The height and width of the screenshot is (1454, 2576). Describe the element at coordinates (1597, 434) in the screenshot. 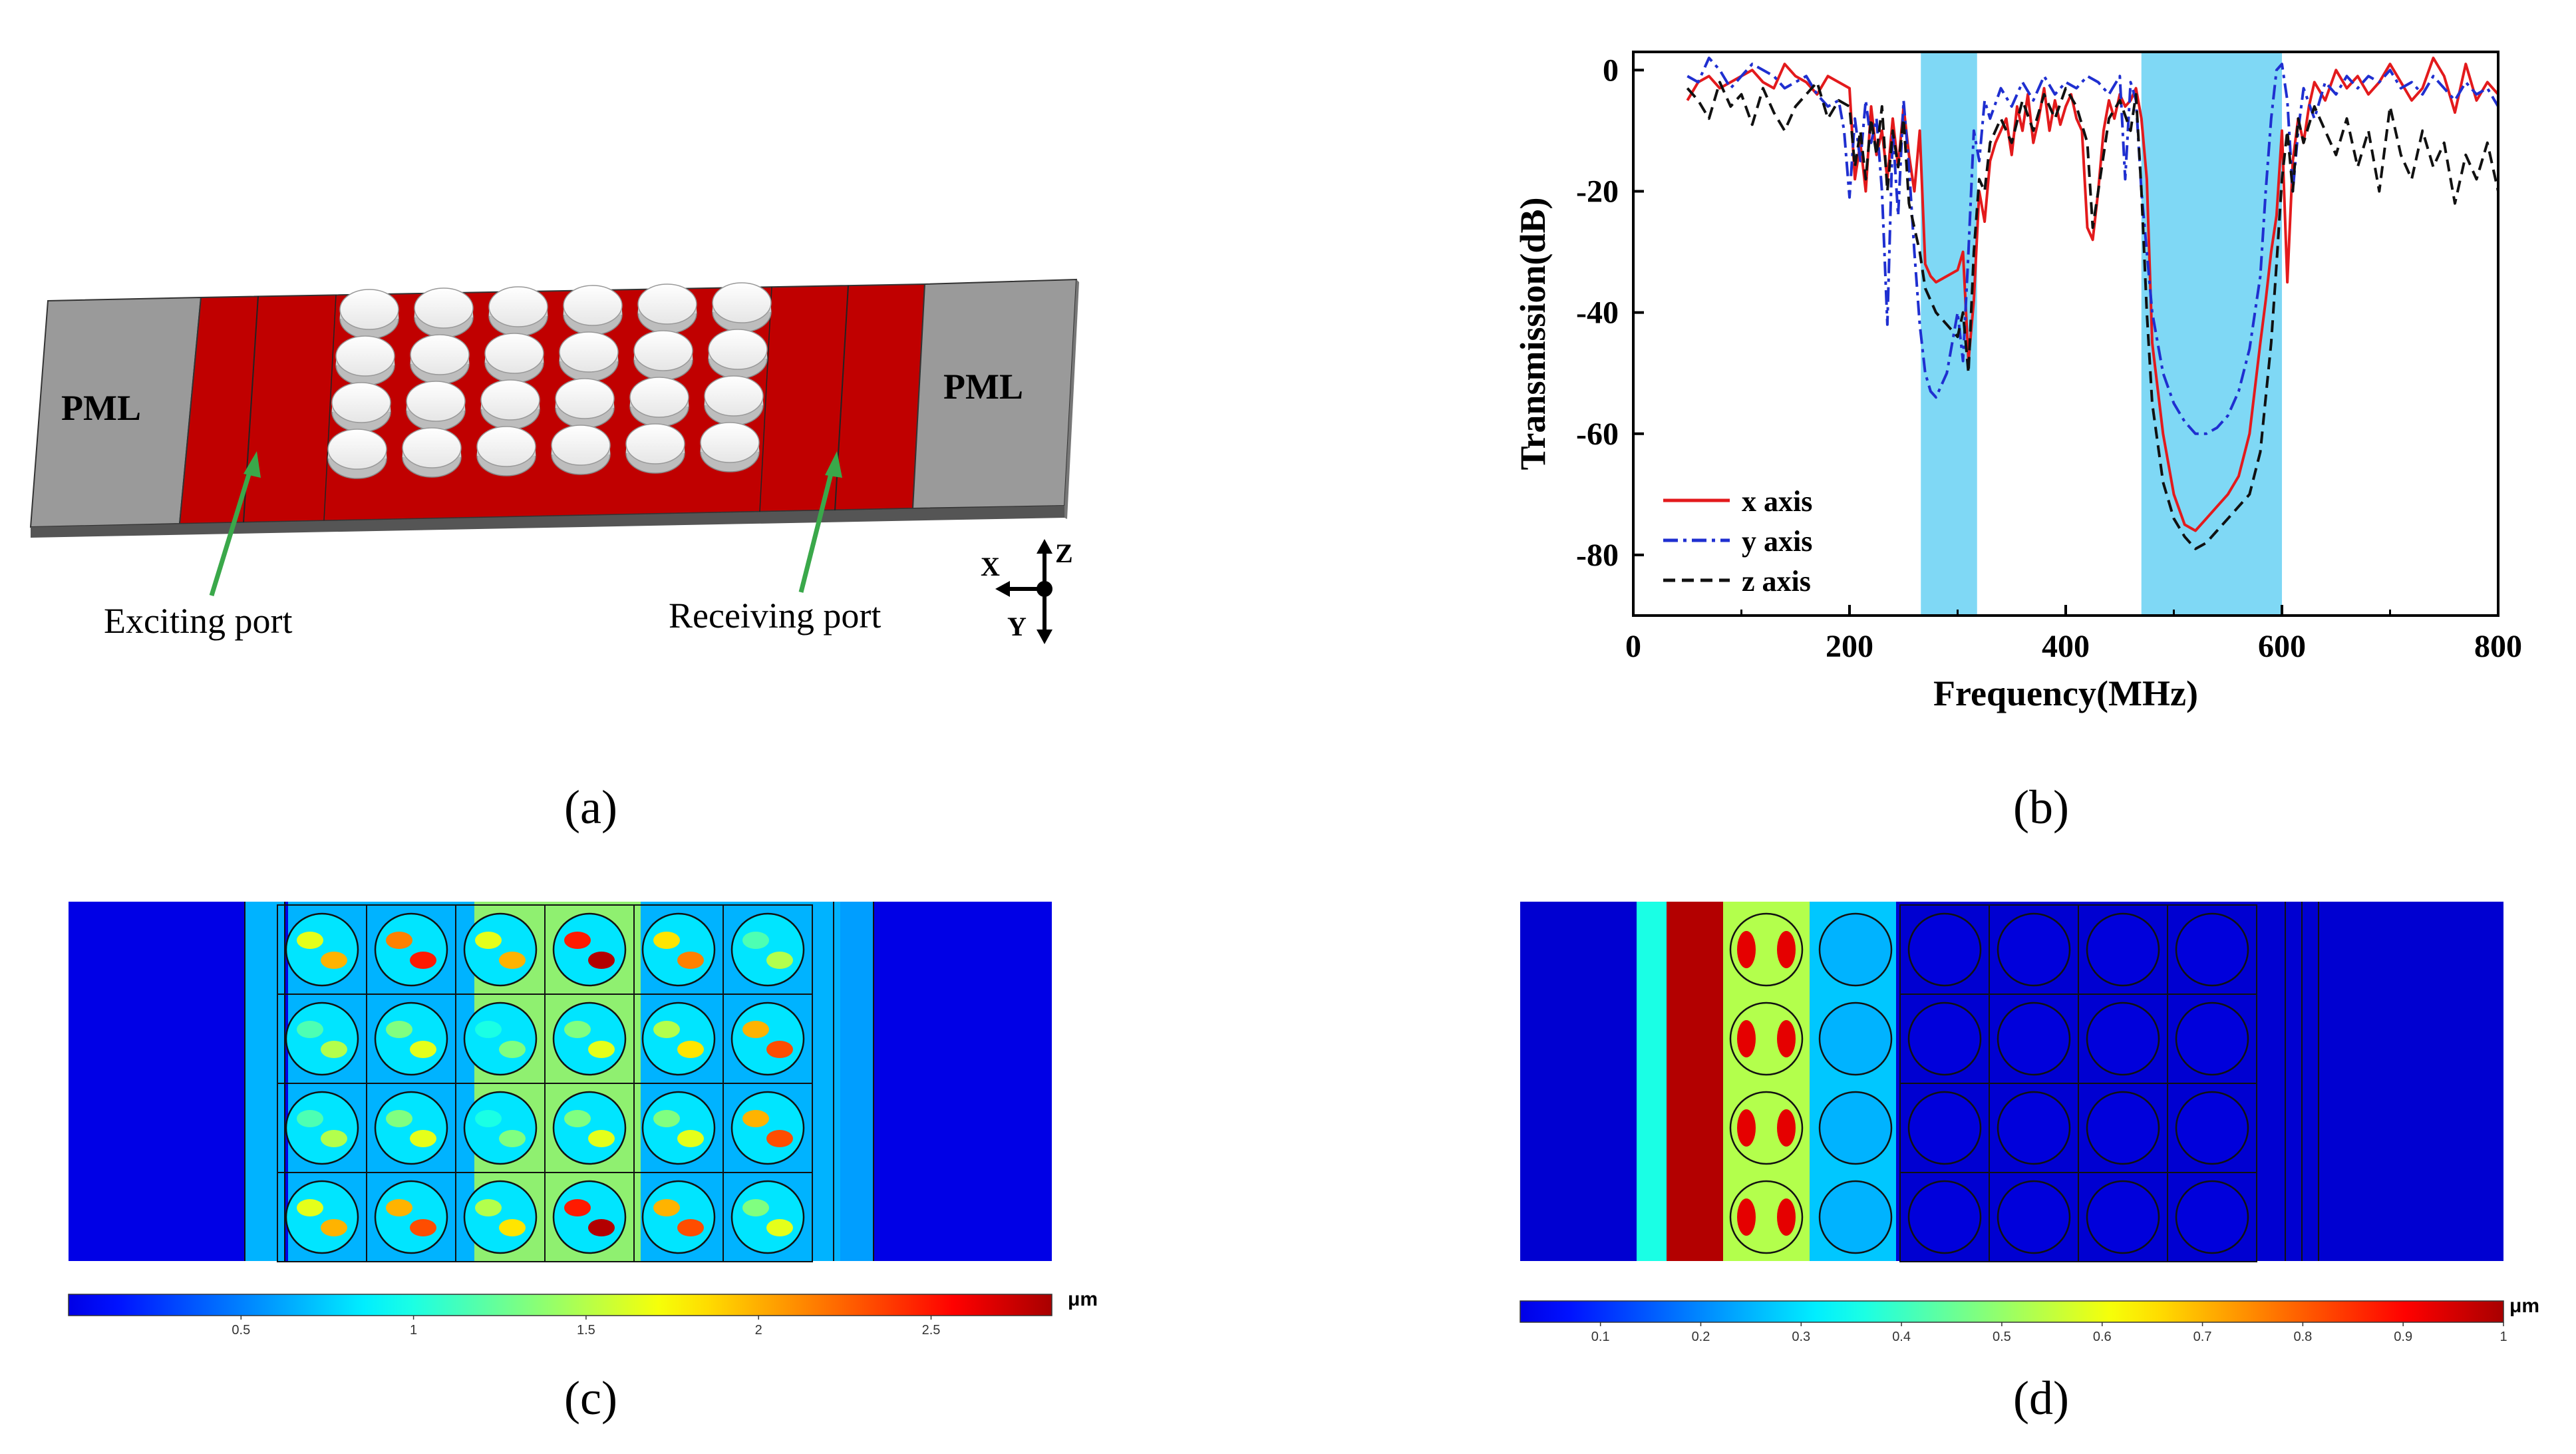

I see `y-tick-label: -60` at that location.